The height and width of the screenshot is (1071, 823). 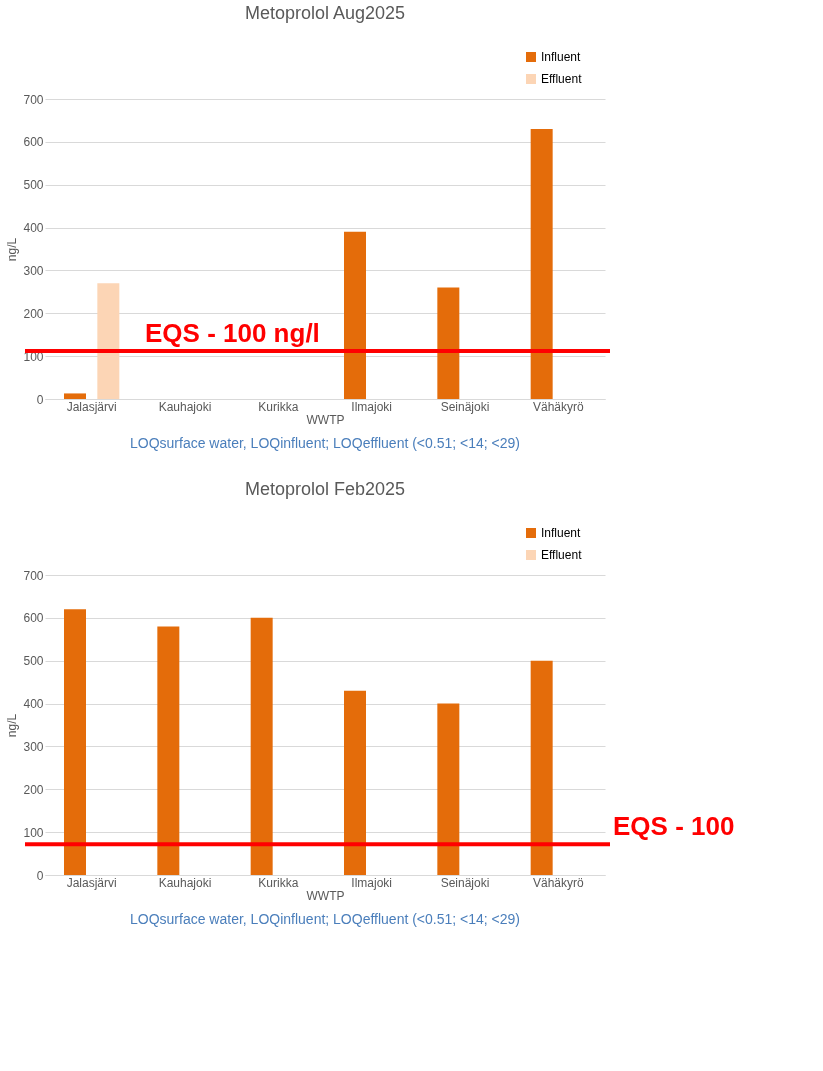 I want to click on ref-line-label: EQS - 100 ng/l, so click(x=232, y=333).